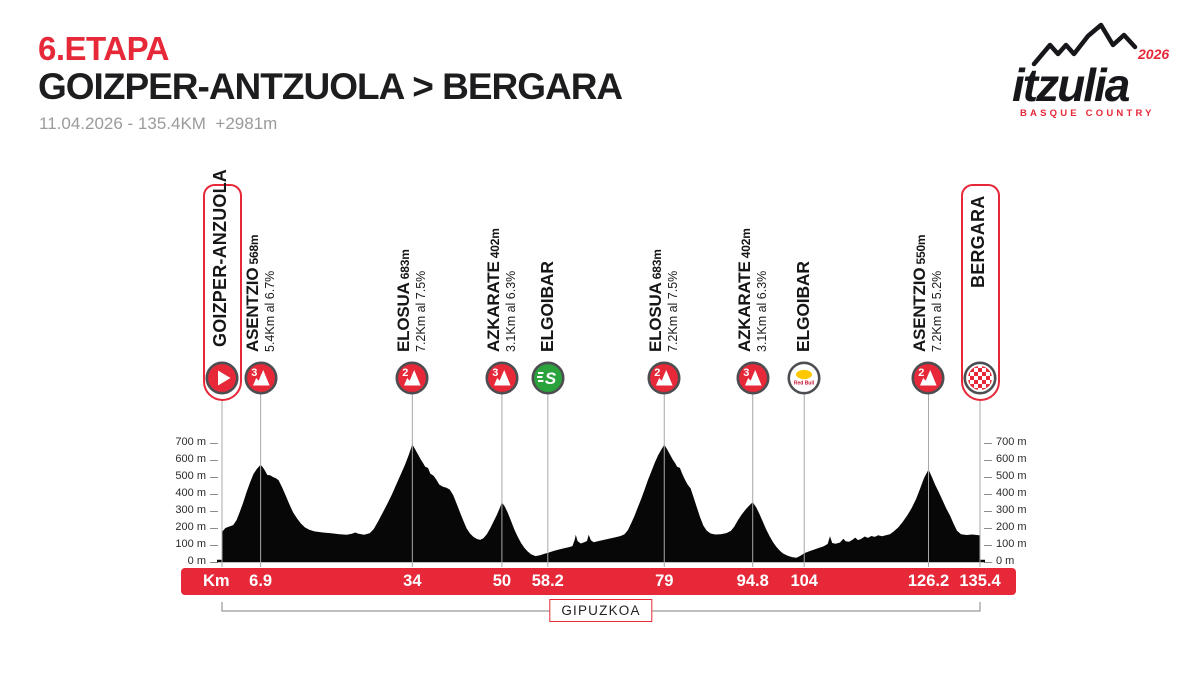 Image resolution: width=1200 pixels, height=675 pixels. I want to click on km-tick-label: 50, so click(502, 581).